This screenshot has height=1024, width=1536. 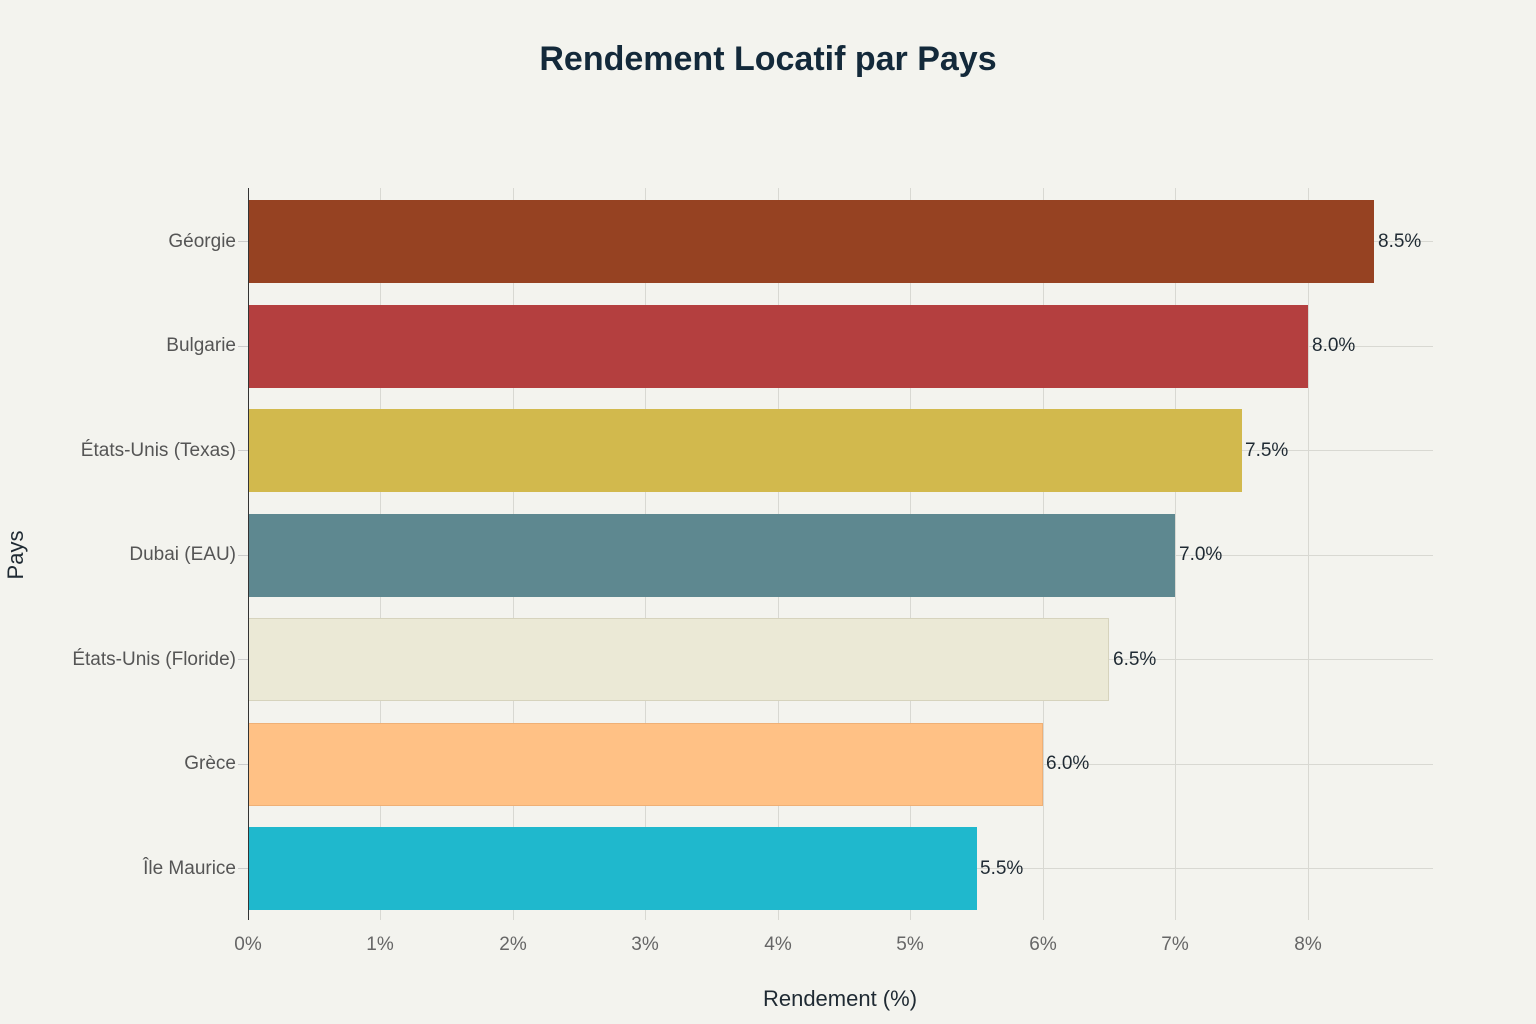 I want to click on data-label: 7.5%, so click(x=1267, y=450).